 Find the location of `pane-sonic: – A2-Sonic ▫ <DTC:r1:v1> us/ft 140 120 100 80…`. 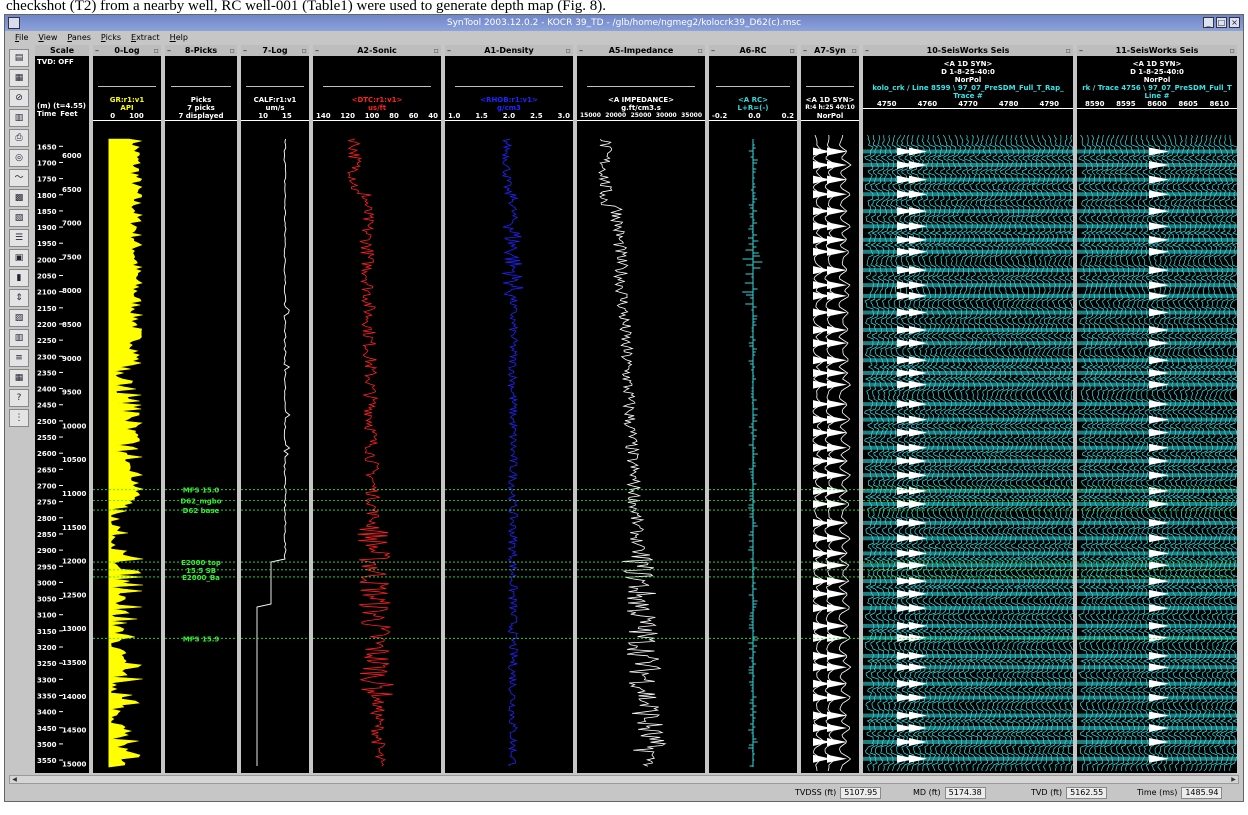

pane-sonic: – A2-Sonic ▫ <DTC:r1:v1> us/ft 140 120 100 80… is located at coordinates (377, 409).